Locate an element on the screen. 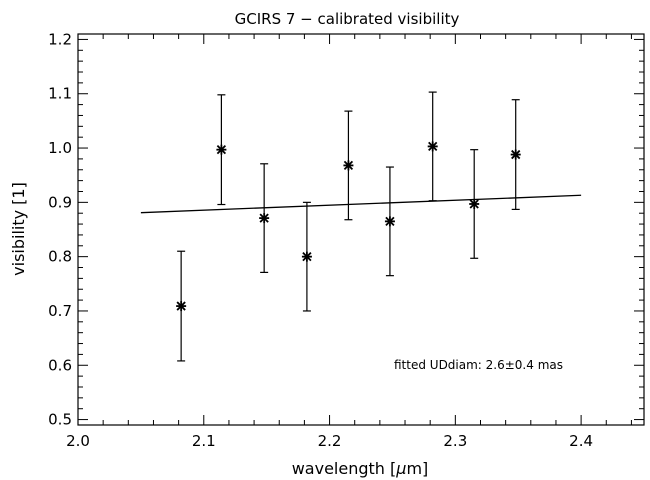  x-tick-label: 2.4 is located at coordinates (581, 441).